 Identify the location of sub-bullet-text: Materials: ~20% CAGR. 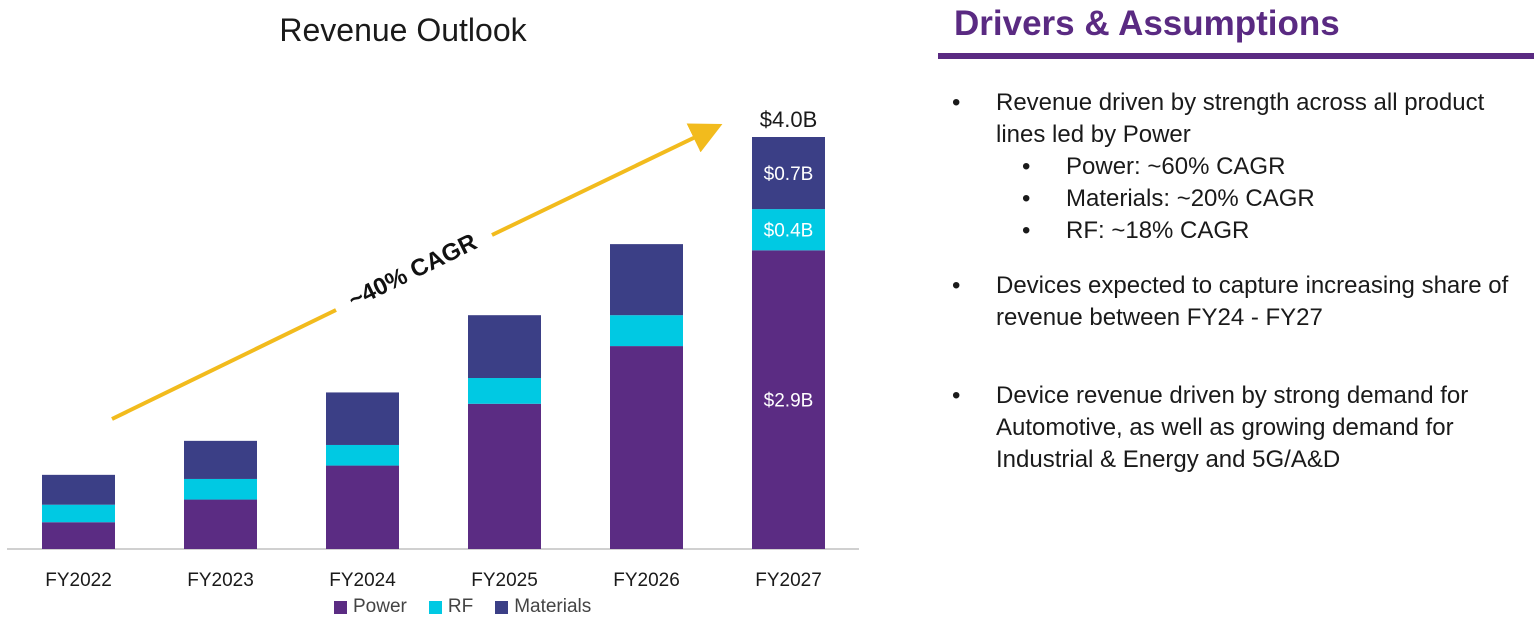
(1190, 198).